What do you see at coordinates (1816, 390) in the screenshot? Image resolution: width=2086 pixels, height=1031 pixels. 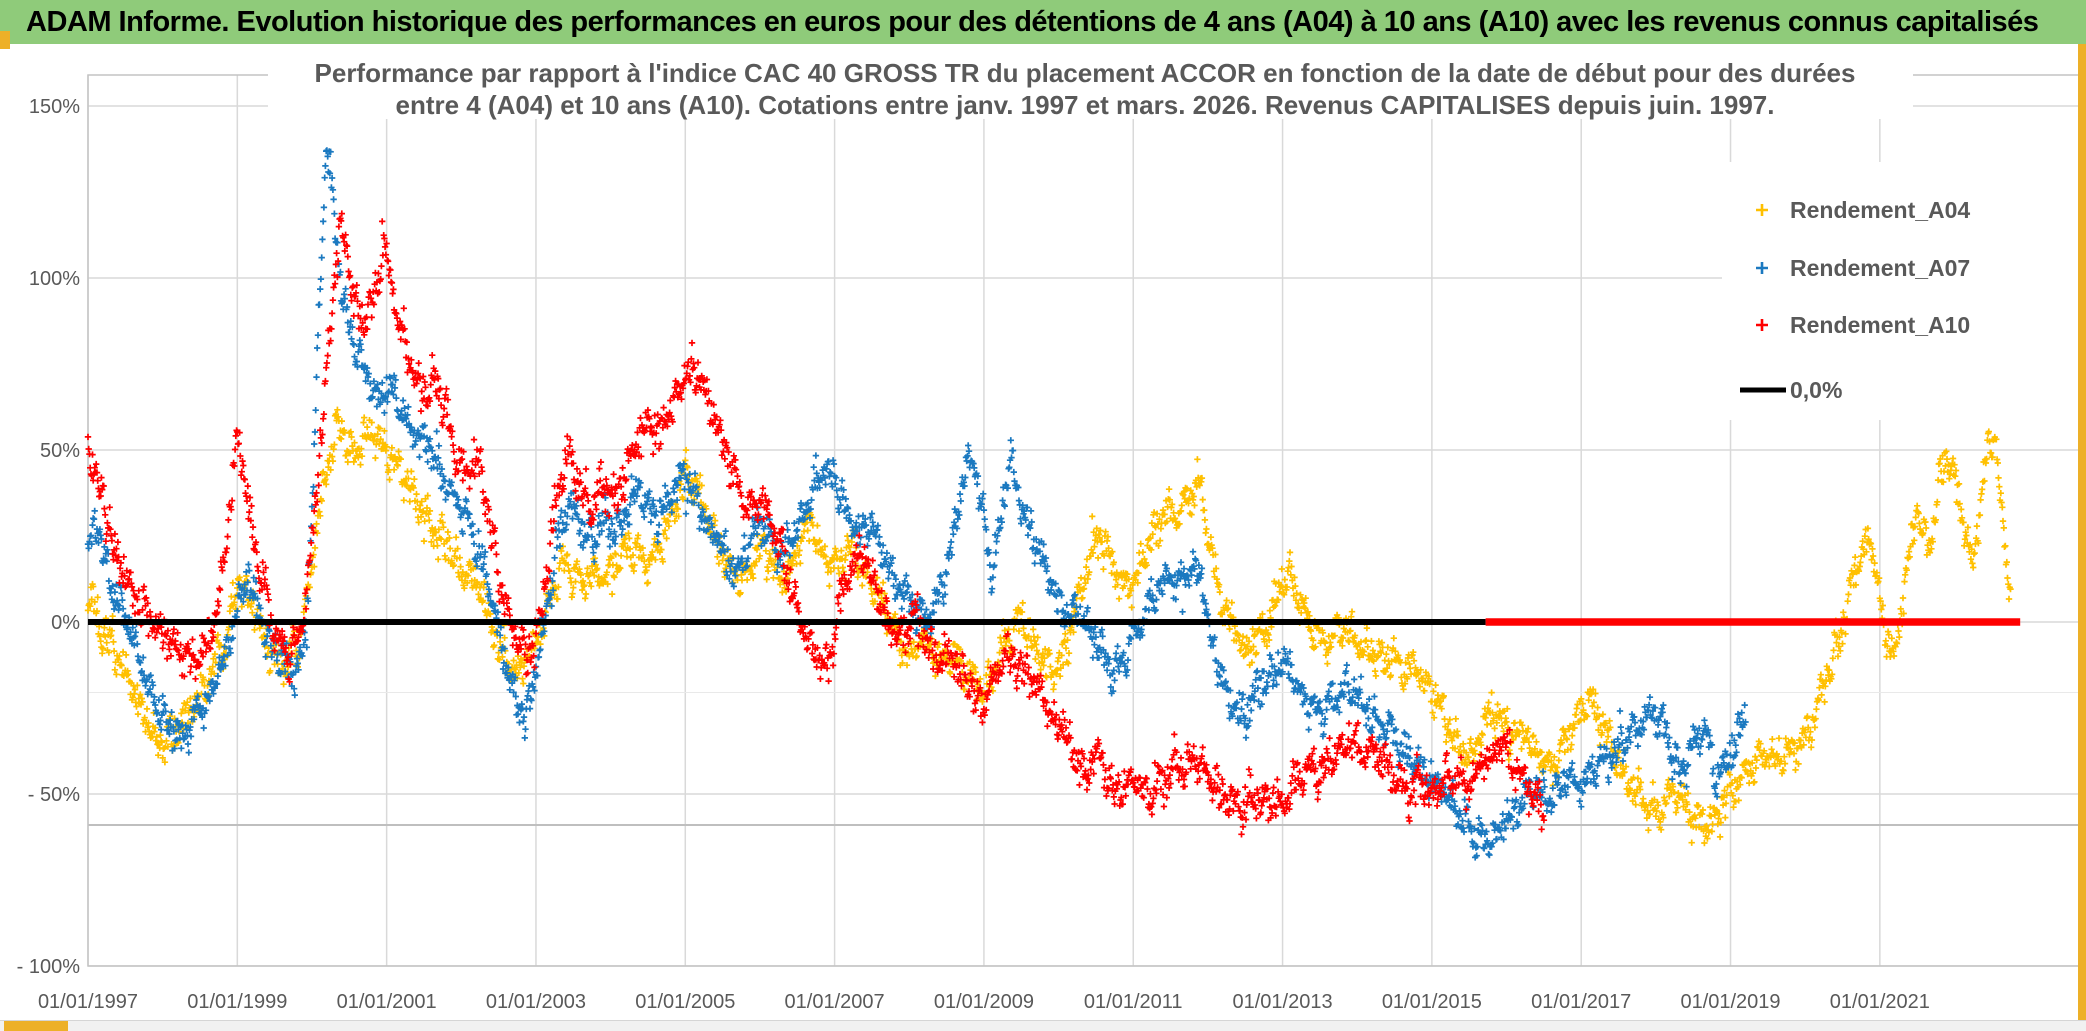 I see `legend-item-label: 0,0%` at bounding box center [1816, 390].